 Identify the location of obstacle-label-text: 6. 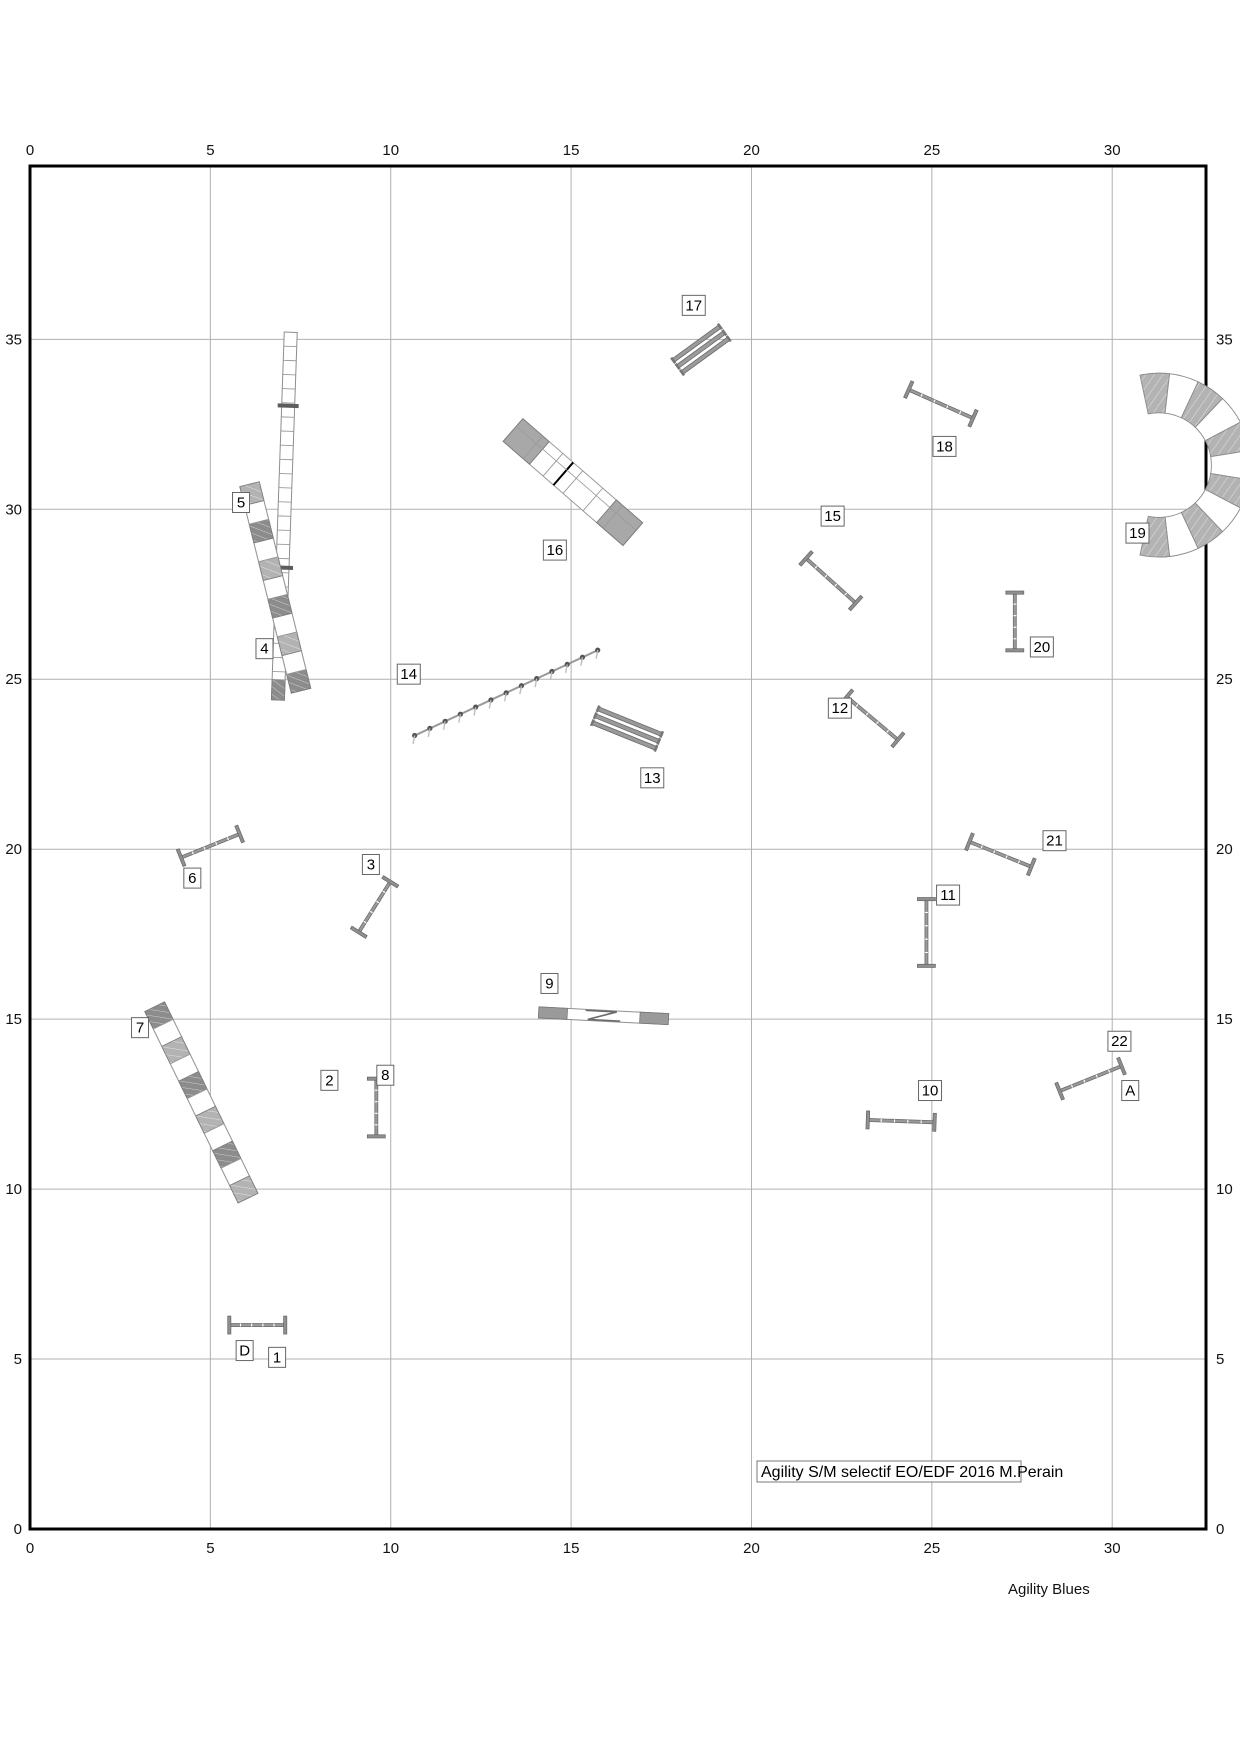
(192, 878).